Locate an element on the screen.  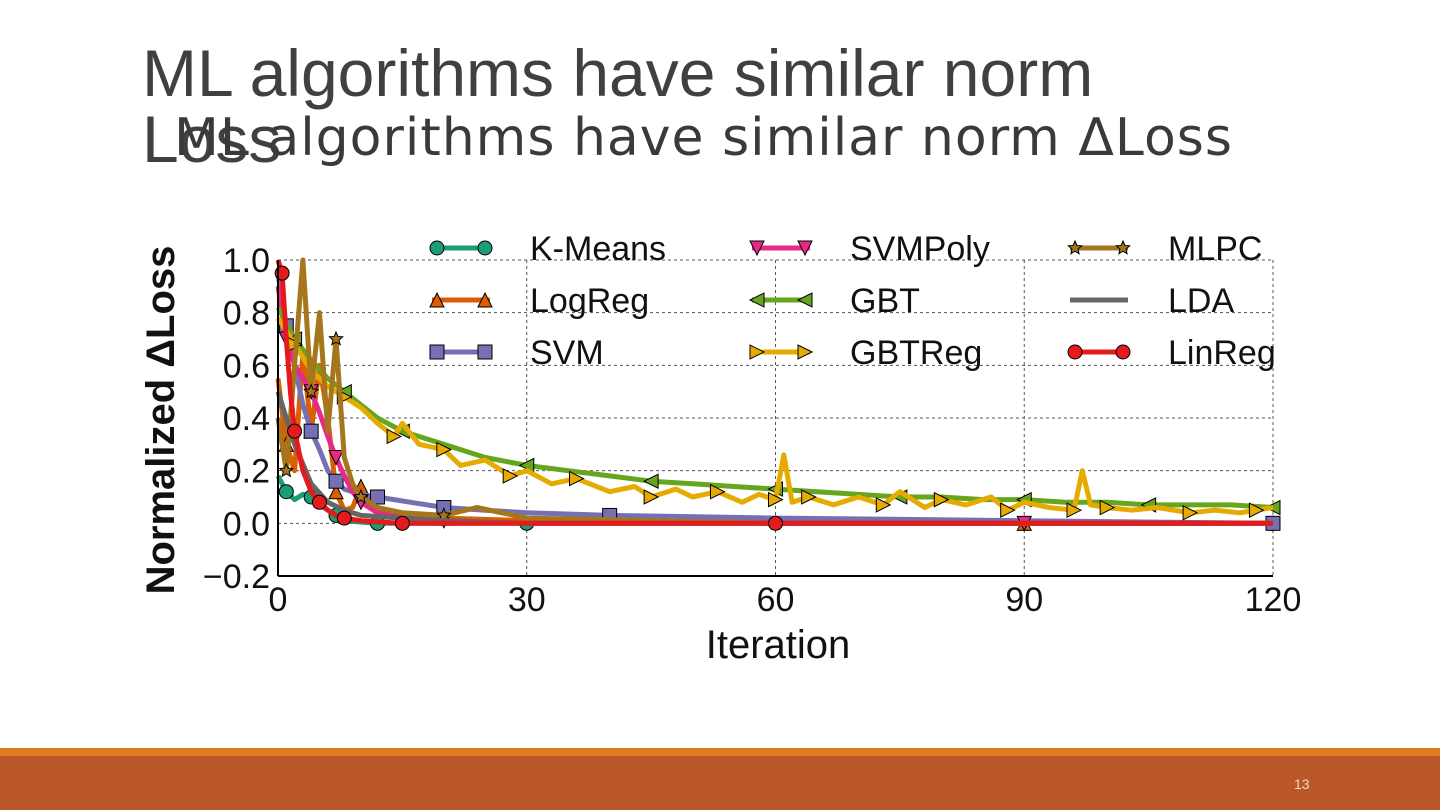
legend-item-k-means: K-Means is located at coordinates (547, 249).